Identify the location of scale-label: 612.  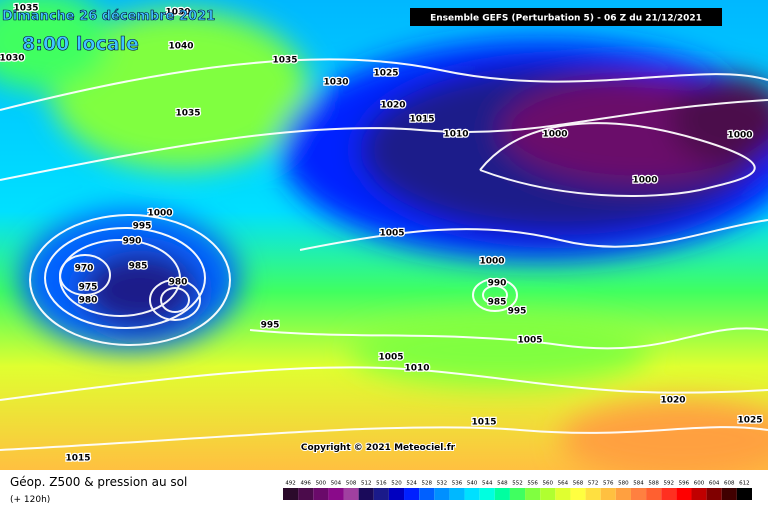
(744, 484).